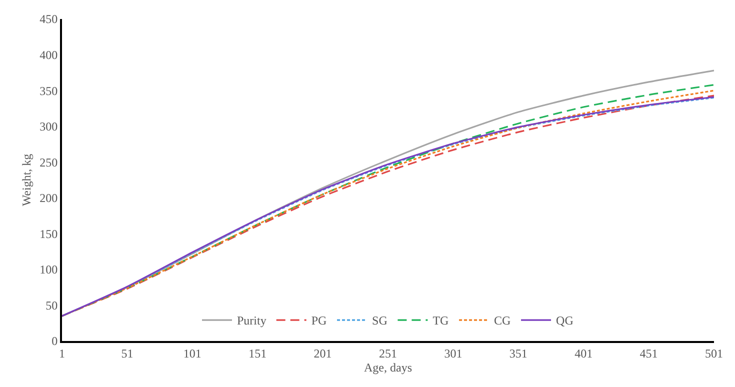  Describe the element at coordinates (453, 353) in the screenshot. I see `x-tick-label: 301` at that location.